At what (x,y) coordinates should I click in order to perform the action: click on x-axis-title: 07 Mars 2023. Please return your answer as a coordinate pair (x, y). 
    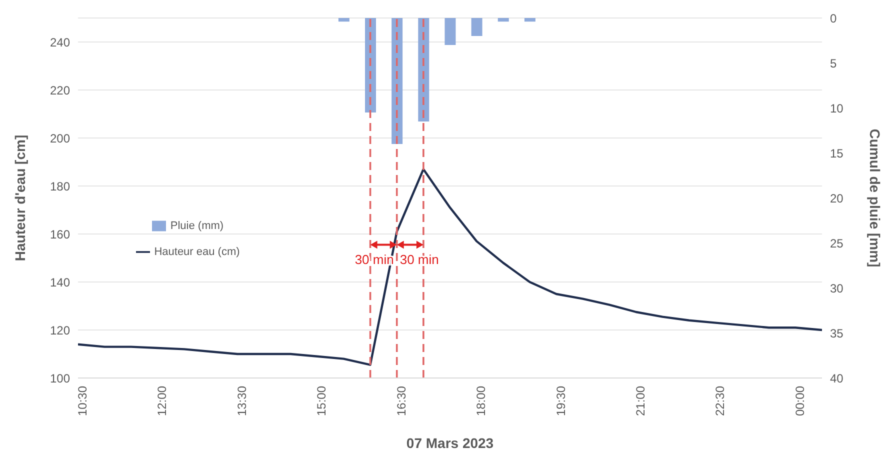
    Looking at the image, I should click on (450, 443).